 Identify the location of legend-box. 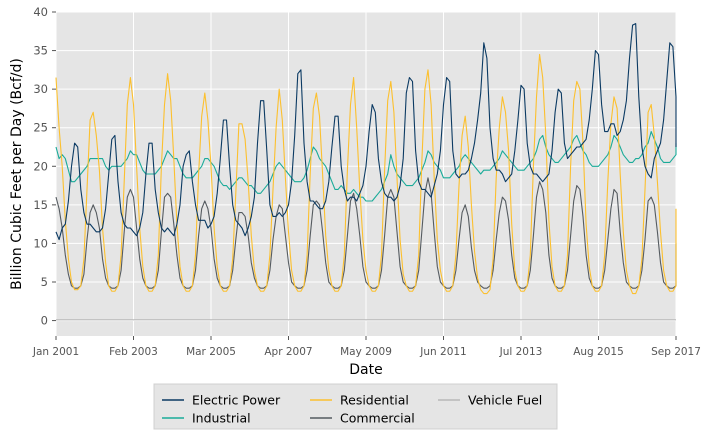
(355, 406).